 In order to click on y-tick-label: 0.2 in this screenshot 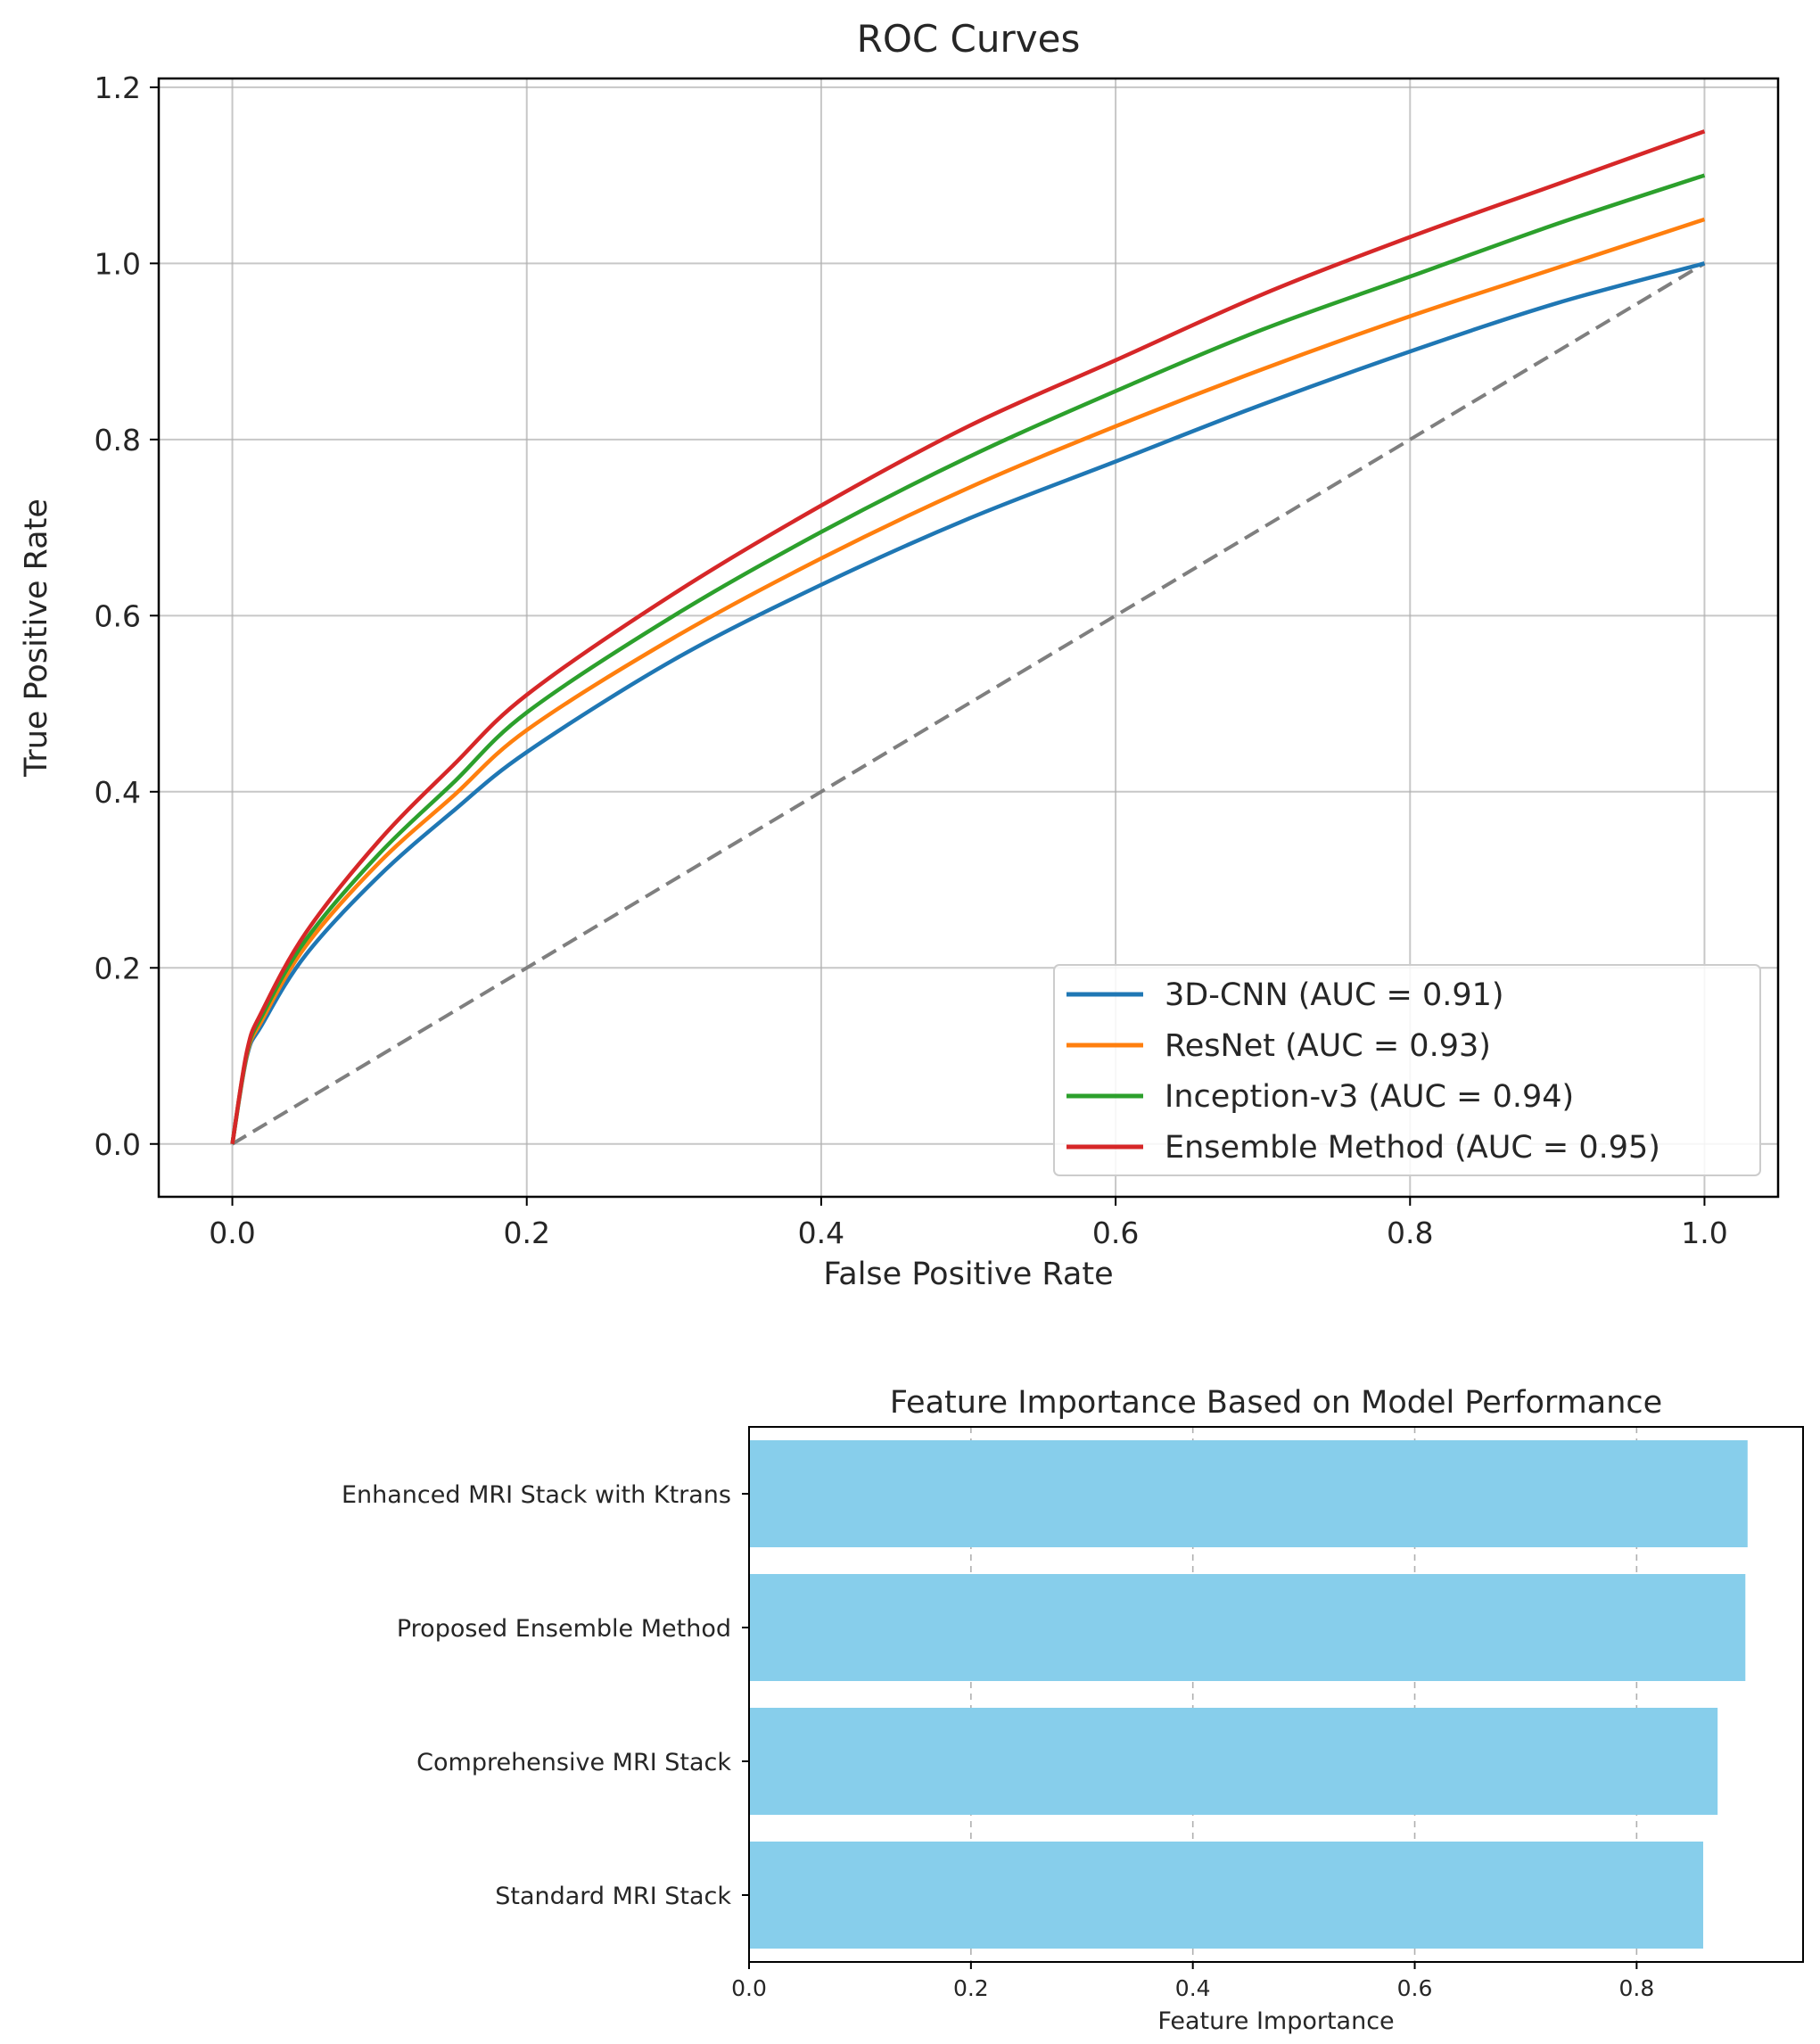, I will do `click(118, 968)`.